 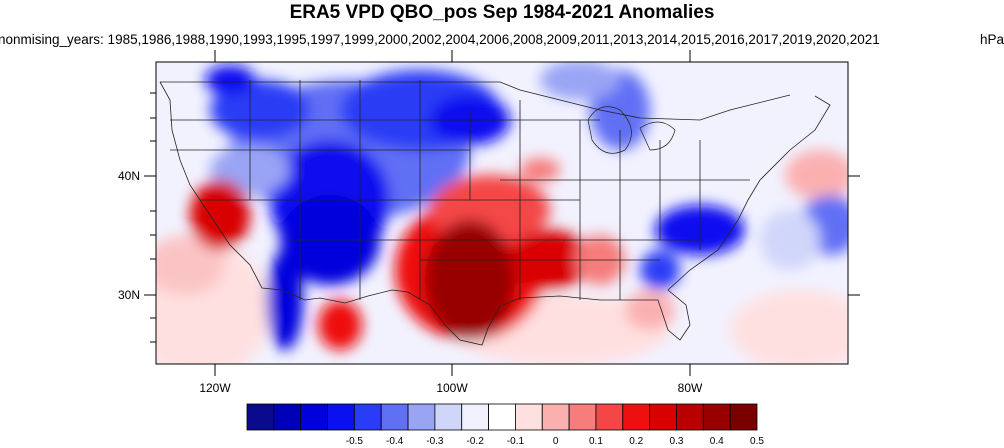 I want to click on colorbar-label: 0.3, so click(x=677, y=441).